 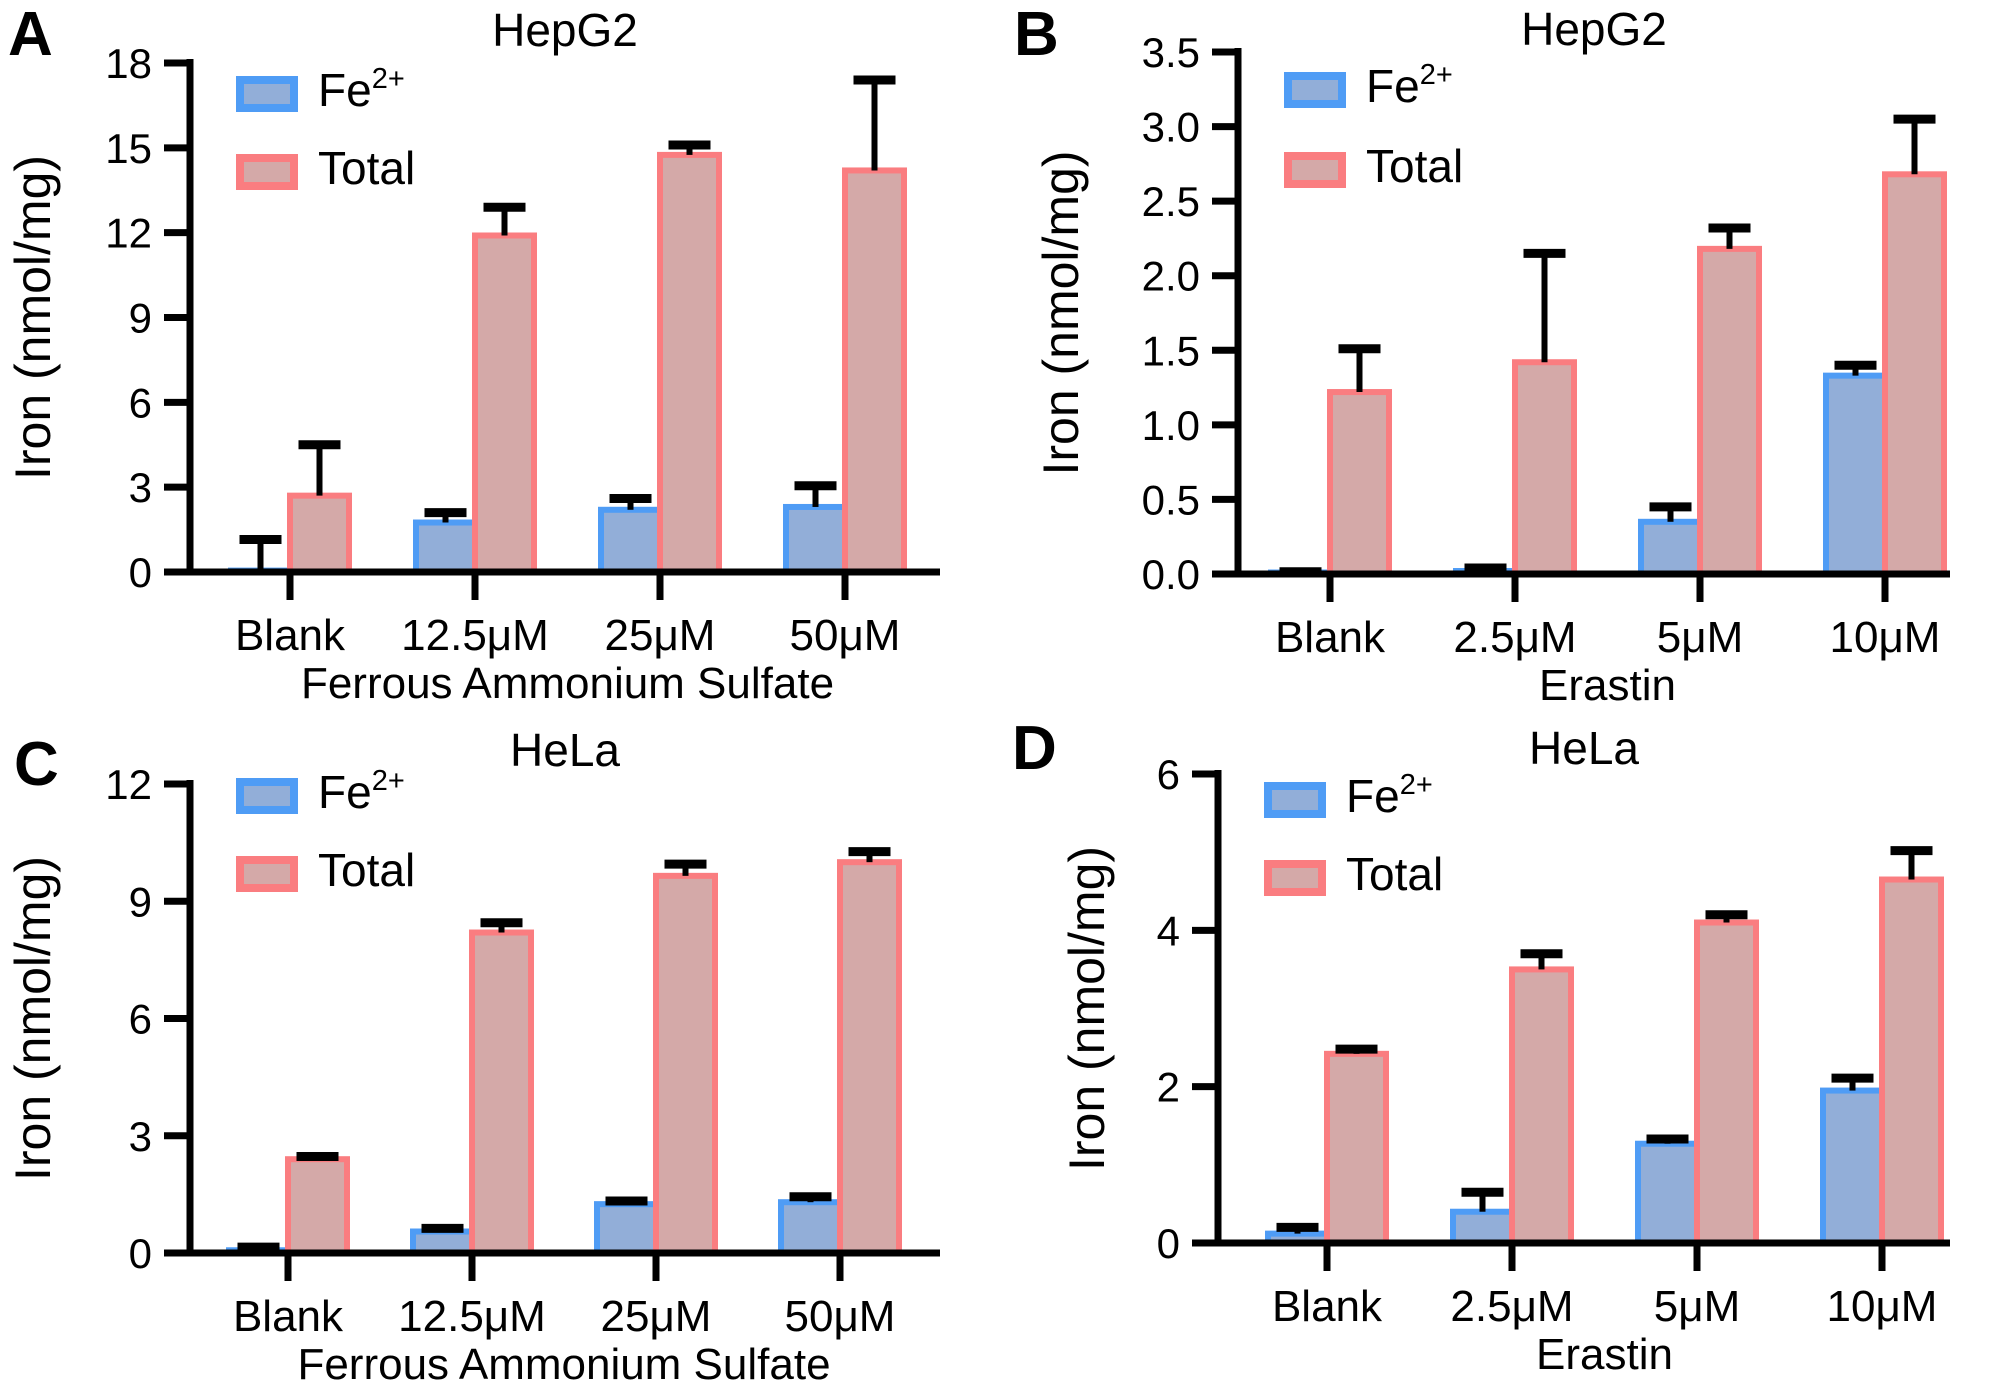 I want to click on bar-fe2-2-5-m, so click(x=1482, y=1227).